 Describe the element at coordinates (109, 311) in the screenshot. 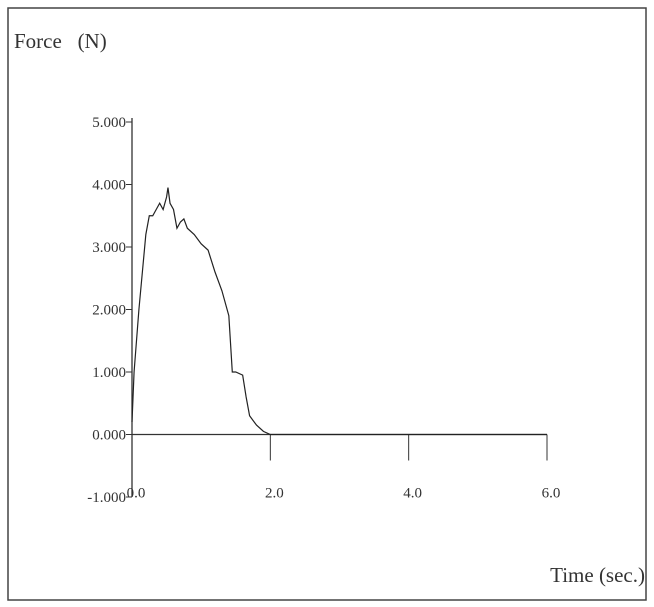

I see `y-tick-label: 2.000` at that location.